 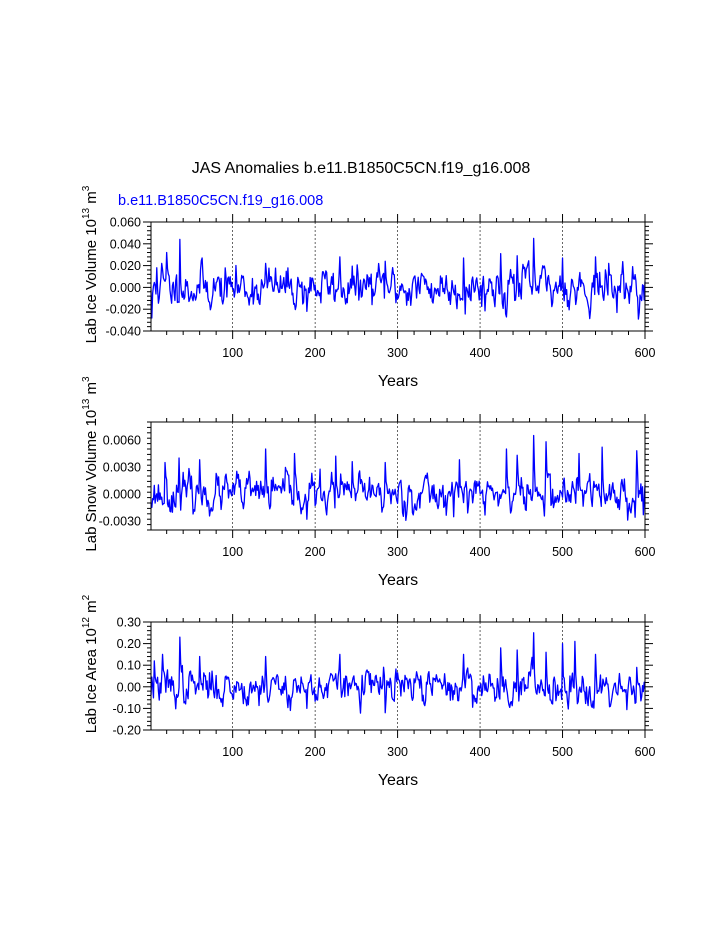 What do you see at coordinates (127, 731) in the screenshot?
I see `y-tick-label: -0.20` at bounding box center [127, 731].